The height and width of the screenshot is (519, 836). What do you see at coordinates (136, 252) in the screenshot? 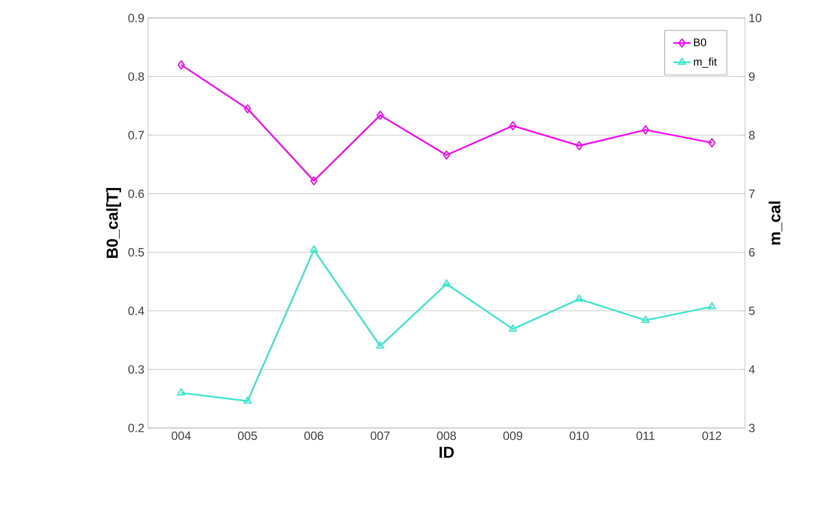
I see `y-tick-label: 0.5` at bounding box center [136, 252].